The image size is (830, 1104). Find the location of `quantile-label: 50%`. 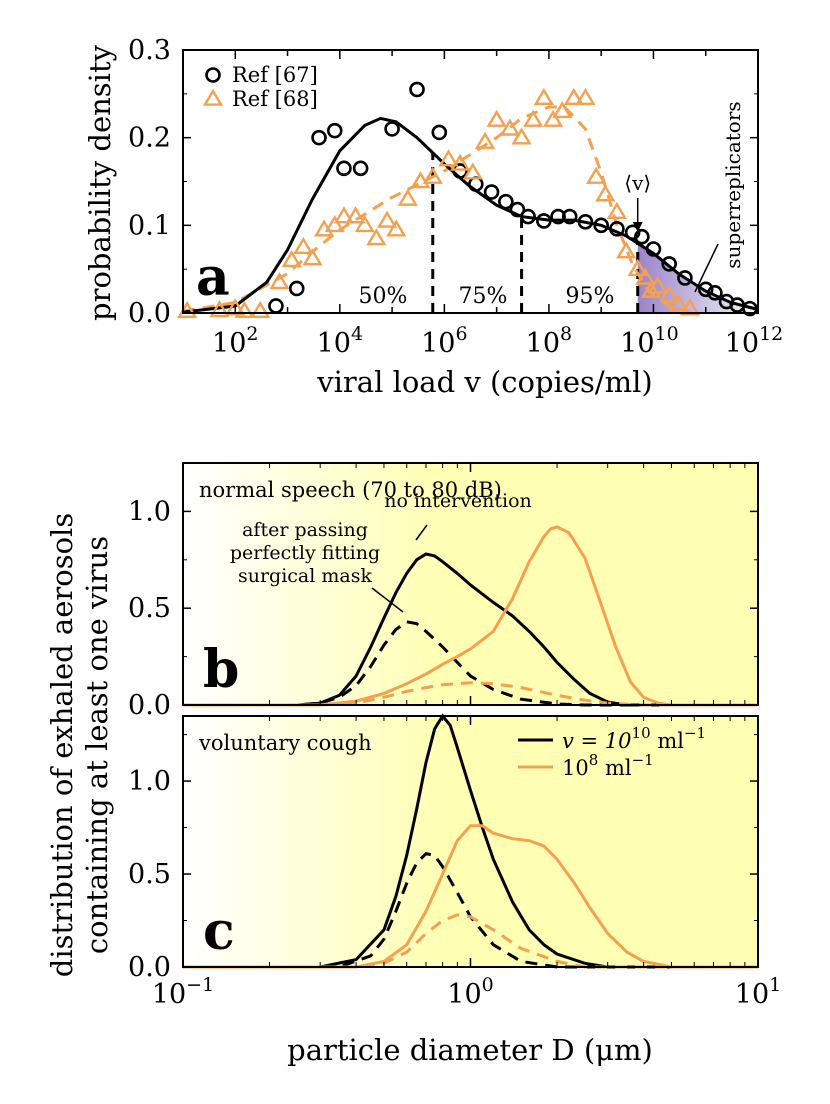

quantile-label: 50% is located at coordinates (383, 296).